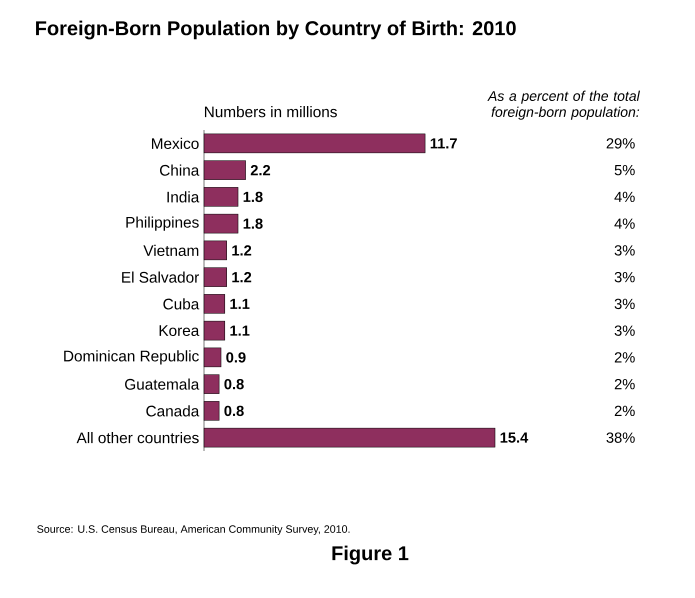 Image resolution: width=695 pixels, height=598 pixels. What do you see at coordinates (180, 170) in the screenshot?
I see `y-tick-label: China` at bounding box center [180, 170].